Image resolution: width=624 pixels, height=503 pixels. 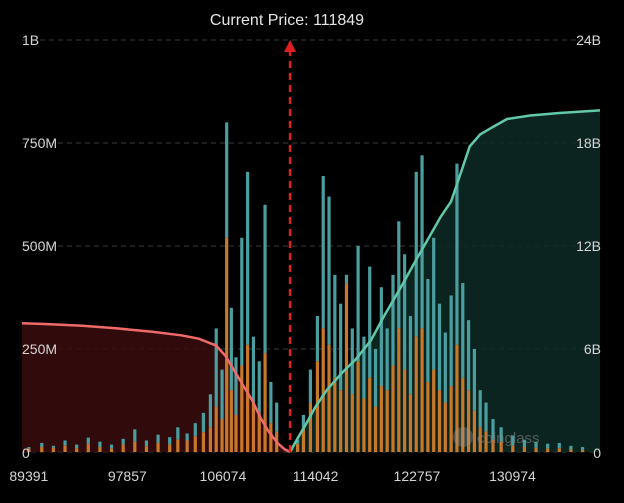 I want to click on current-price-marker, so click(x=290, y=246).